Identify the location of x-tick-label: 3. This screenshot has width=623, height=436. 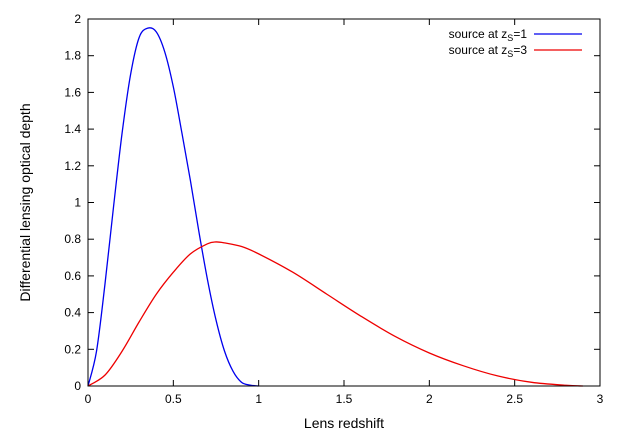
(600, 399).